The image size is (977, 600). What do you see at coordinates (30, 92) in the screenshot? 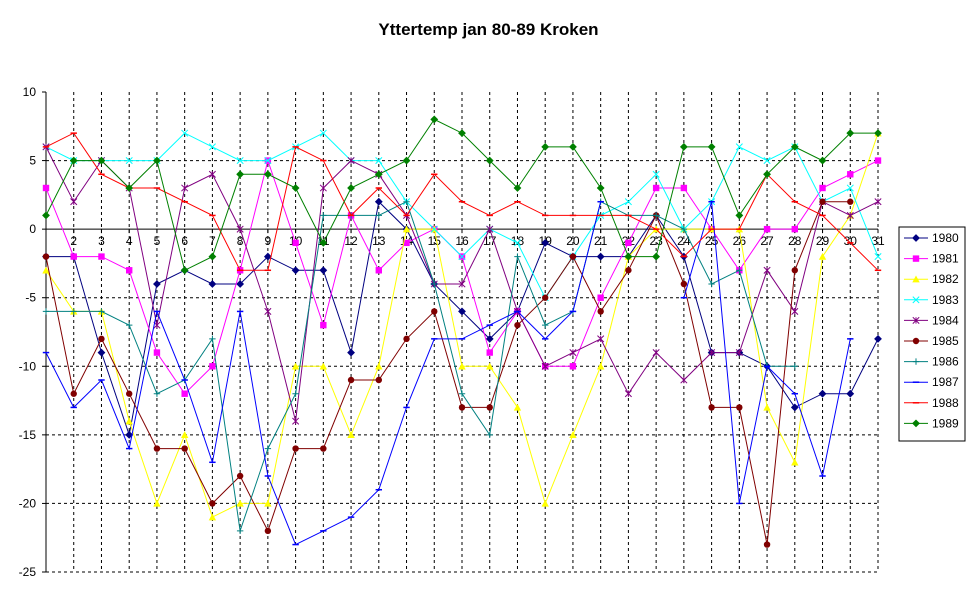
I see `y-tick-label: 10` at bounding box center [30, 92].